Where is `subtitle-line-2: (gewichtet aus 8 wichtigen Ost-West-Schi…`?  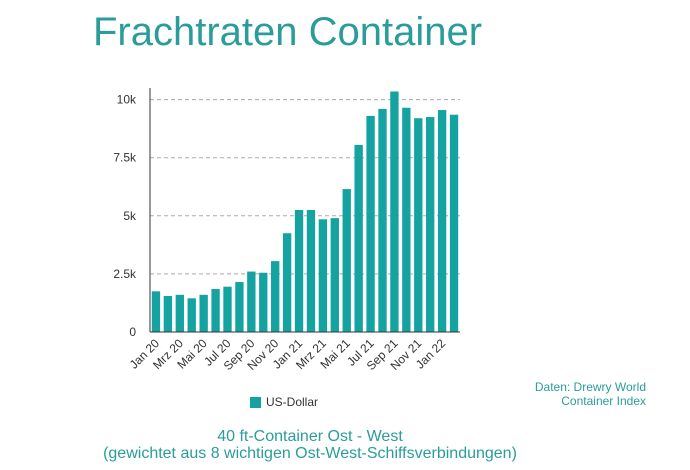 subtitle-line-2: (gewichtet aus 8 wichtigen Ost-West-Schi… is located at coordinates (310, 453).